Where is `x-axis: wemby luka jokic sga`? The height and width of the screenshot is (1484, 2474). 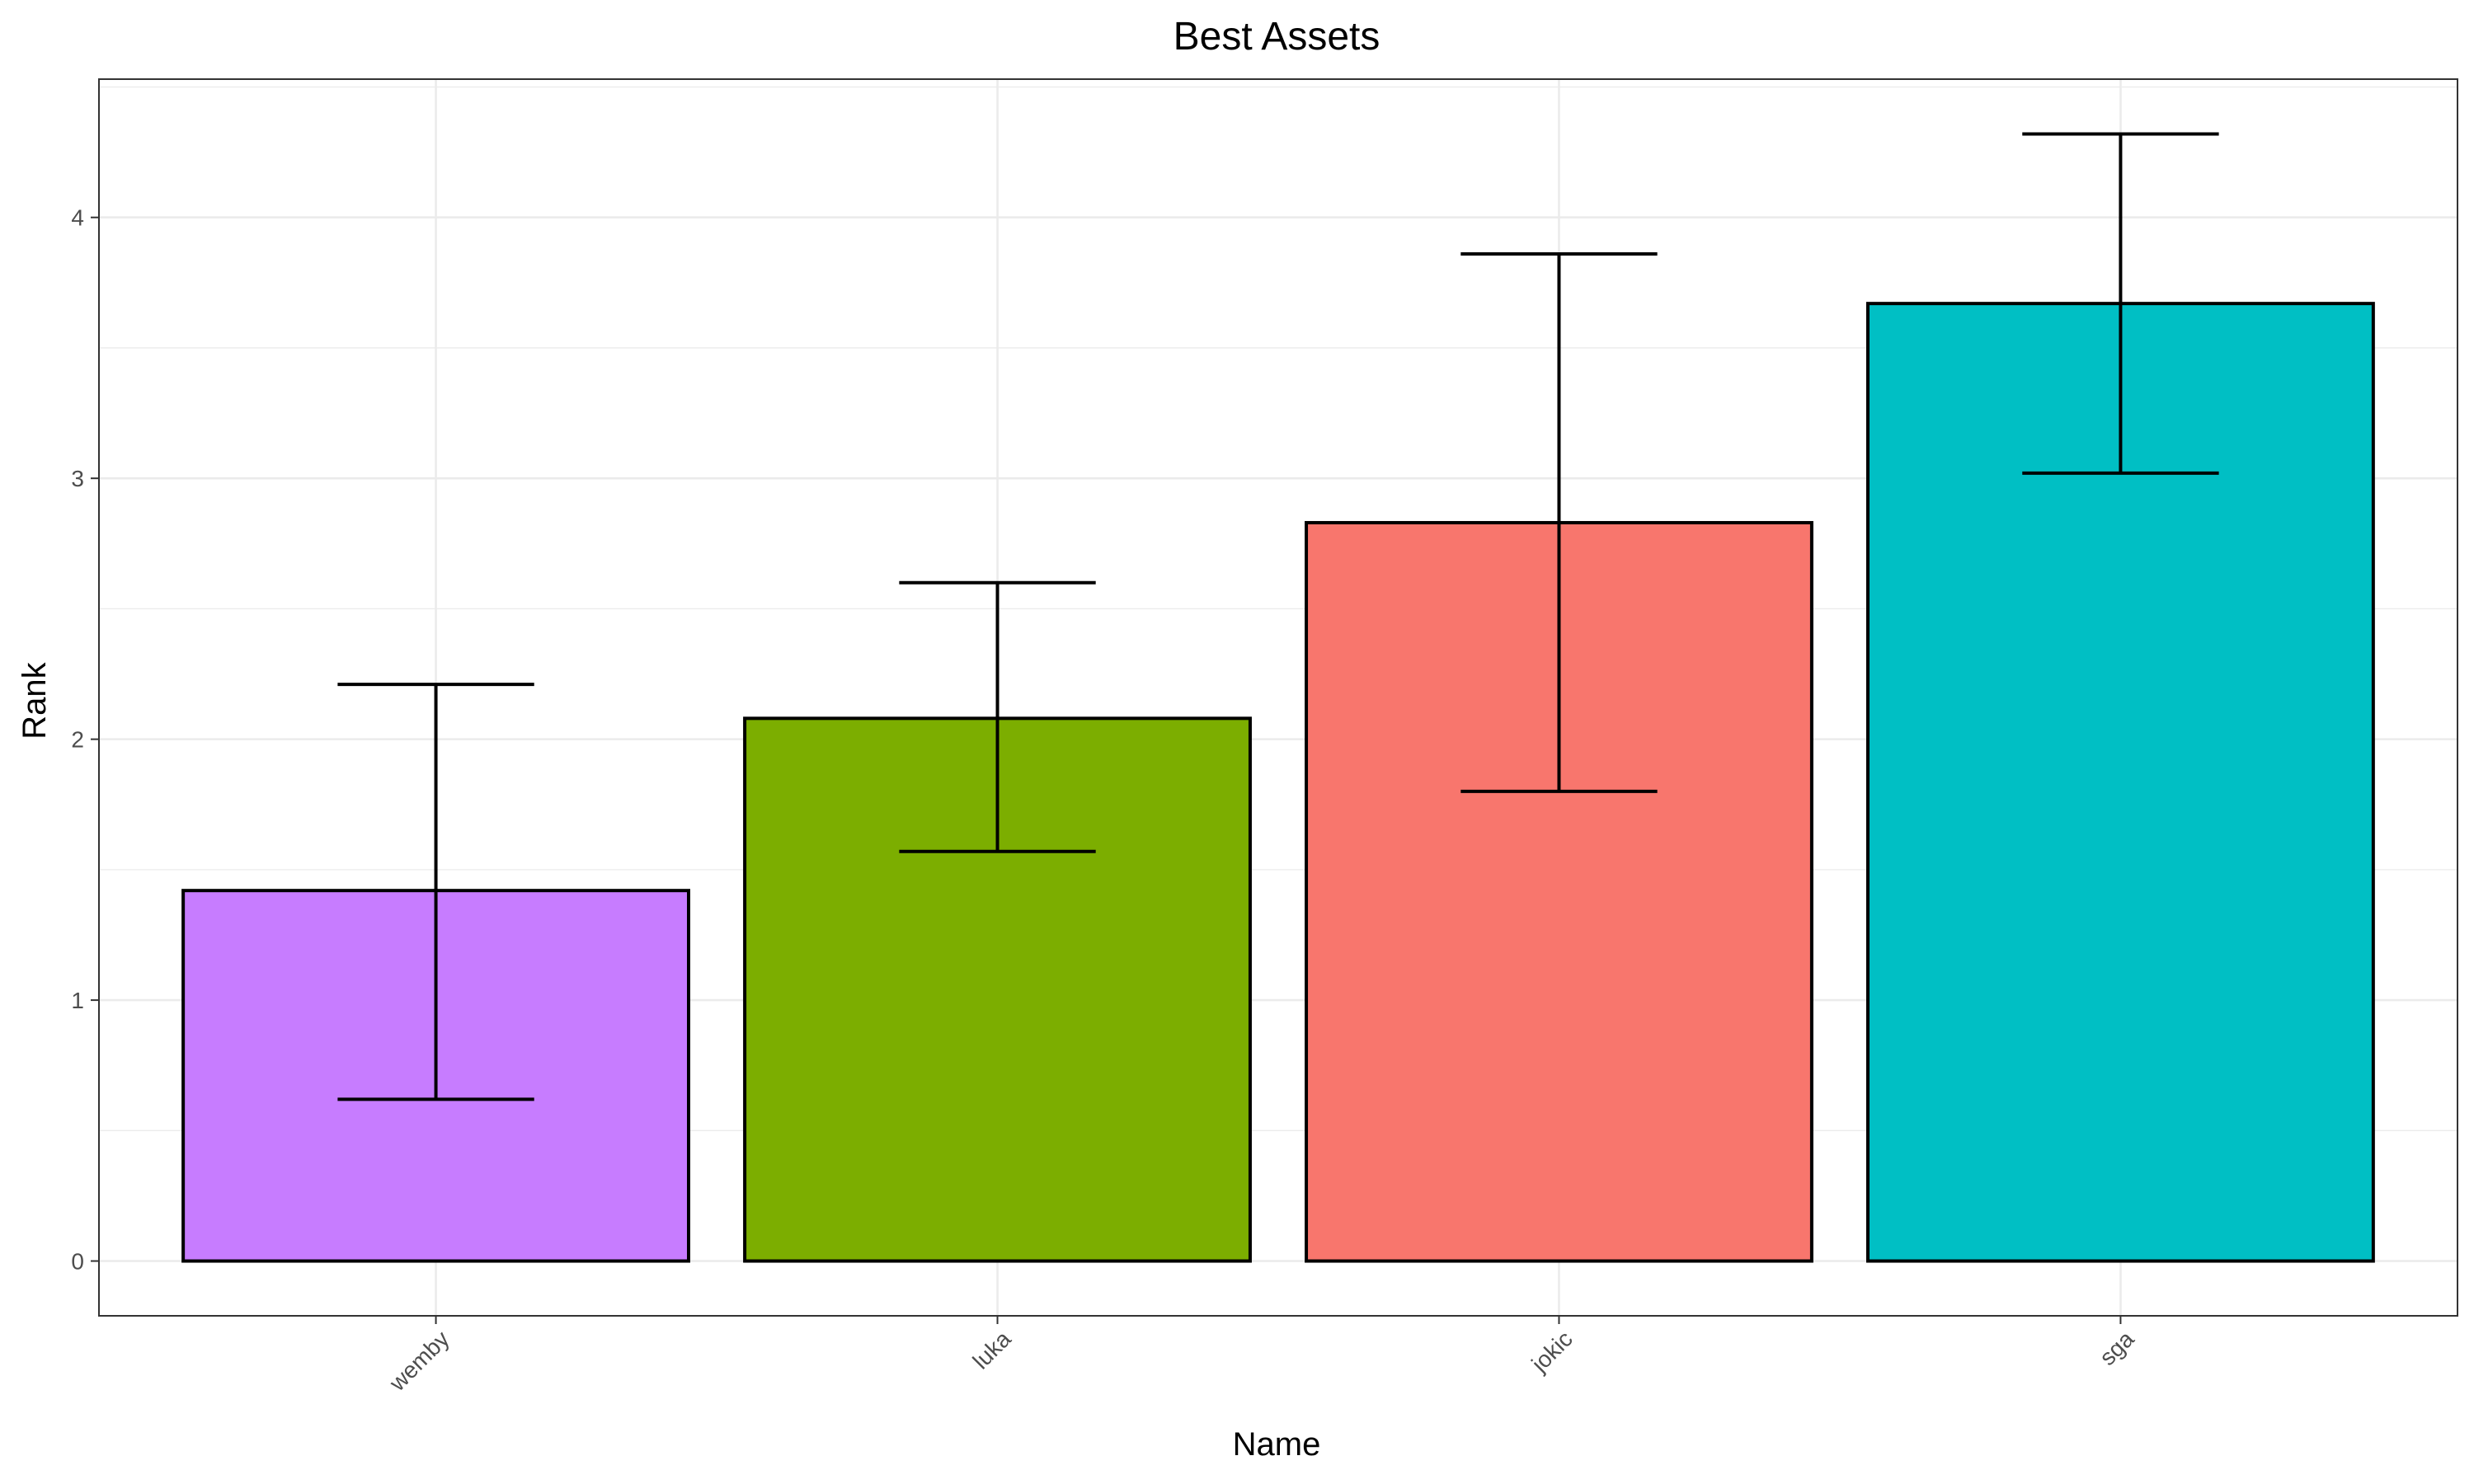
x-axis: wemby luka jokic sga is located at coordinates (1261, 1356).